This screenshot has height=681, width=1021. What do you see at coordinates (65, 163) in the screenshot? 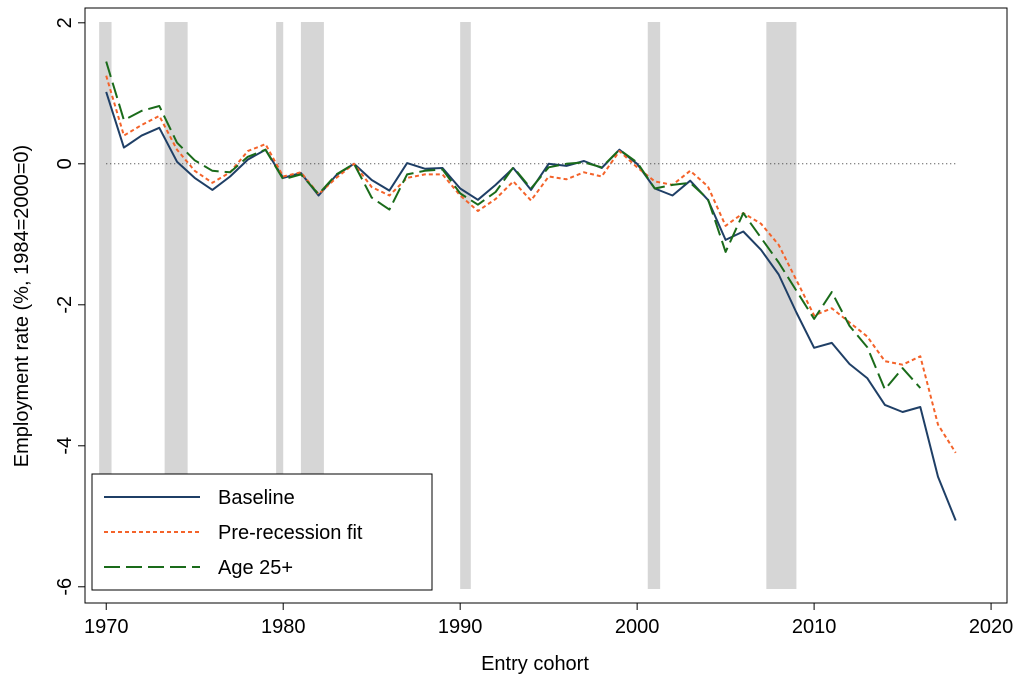
I see `y-tick-label: 0` at bounding box center [65, 163].